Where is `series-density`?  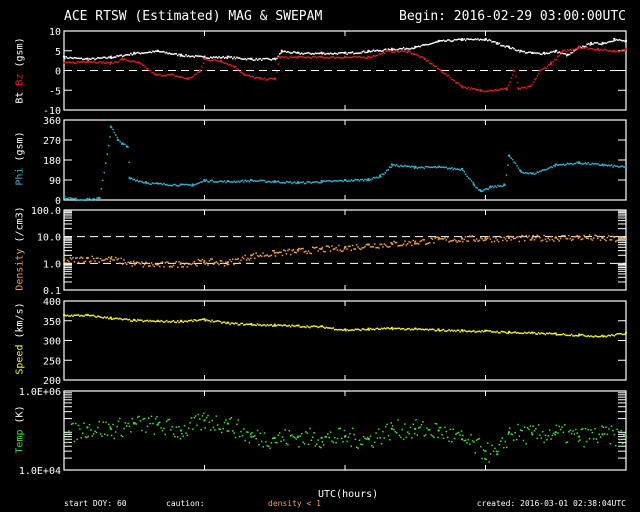
series-density is located at coordinates (345, 251).